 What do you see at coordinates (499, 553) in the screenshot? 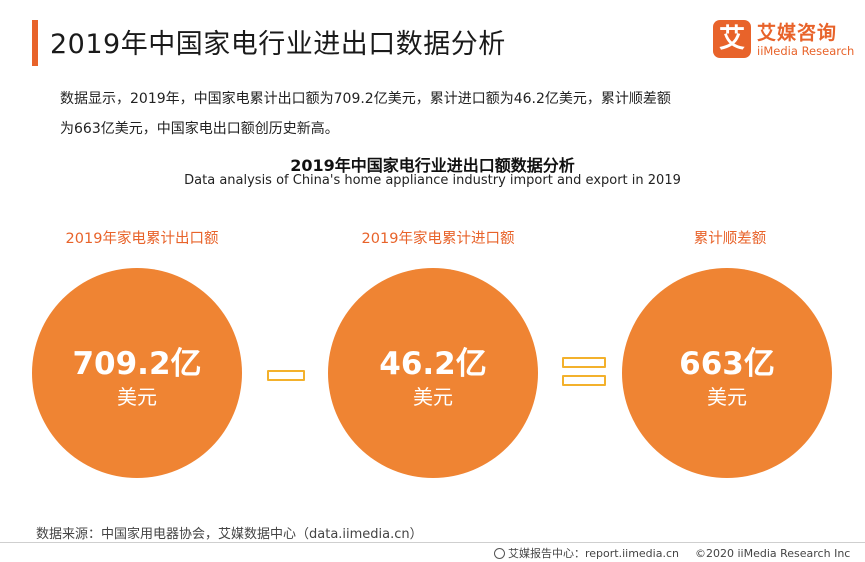
I see `globe-icon` at bounding box center [499, 553].